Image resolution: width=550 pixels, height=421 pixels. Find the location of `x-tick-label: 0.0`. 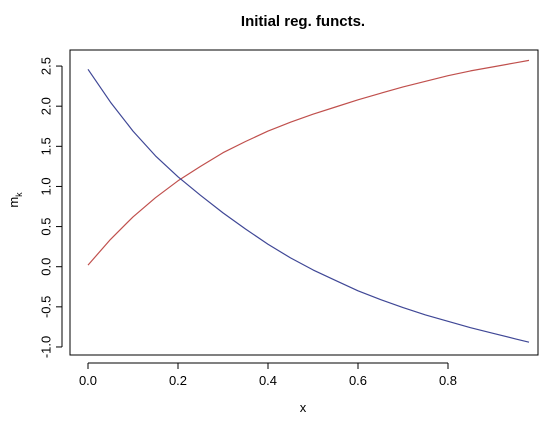

x-tick-label: 0.0 is located at coordinates (88, 380).